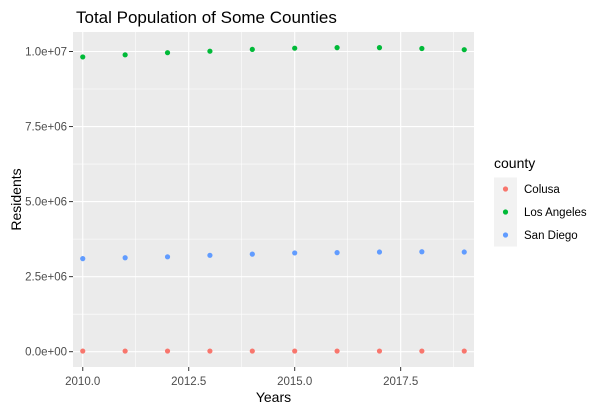  I want to click on legend-label-colusa: Colusa, so click(542, 190).